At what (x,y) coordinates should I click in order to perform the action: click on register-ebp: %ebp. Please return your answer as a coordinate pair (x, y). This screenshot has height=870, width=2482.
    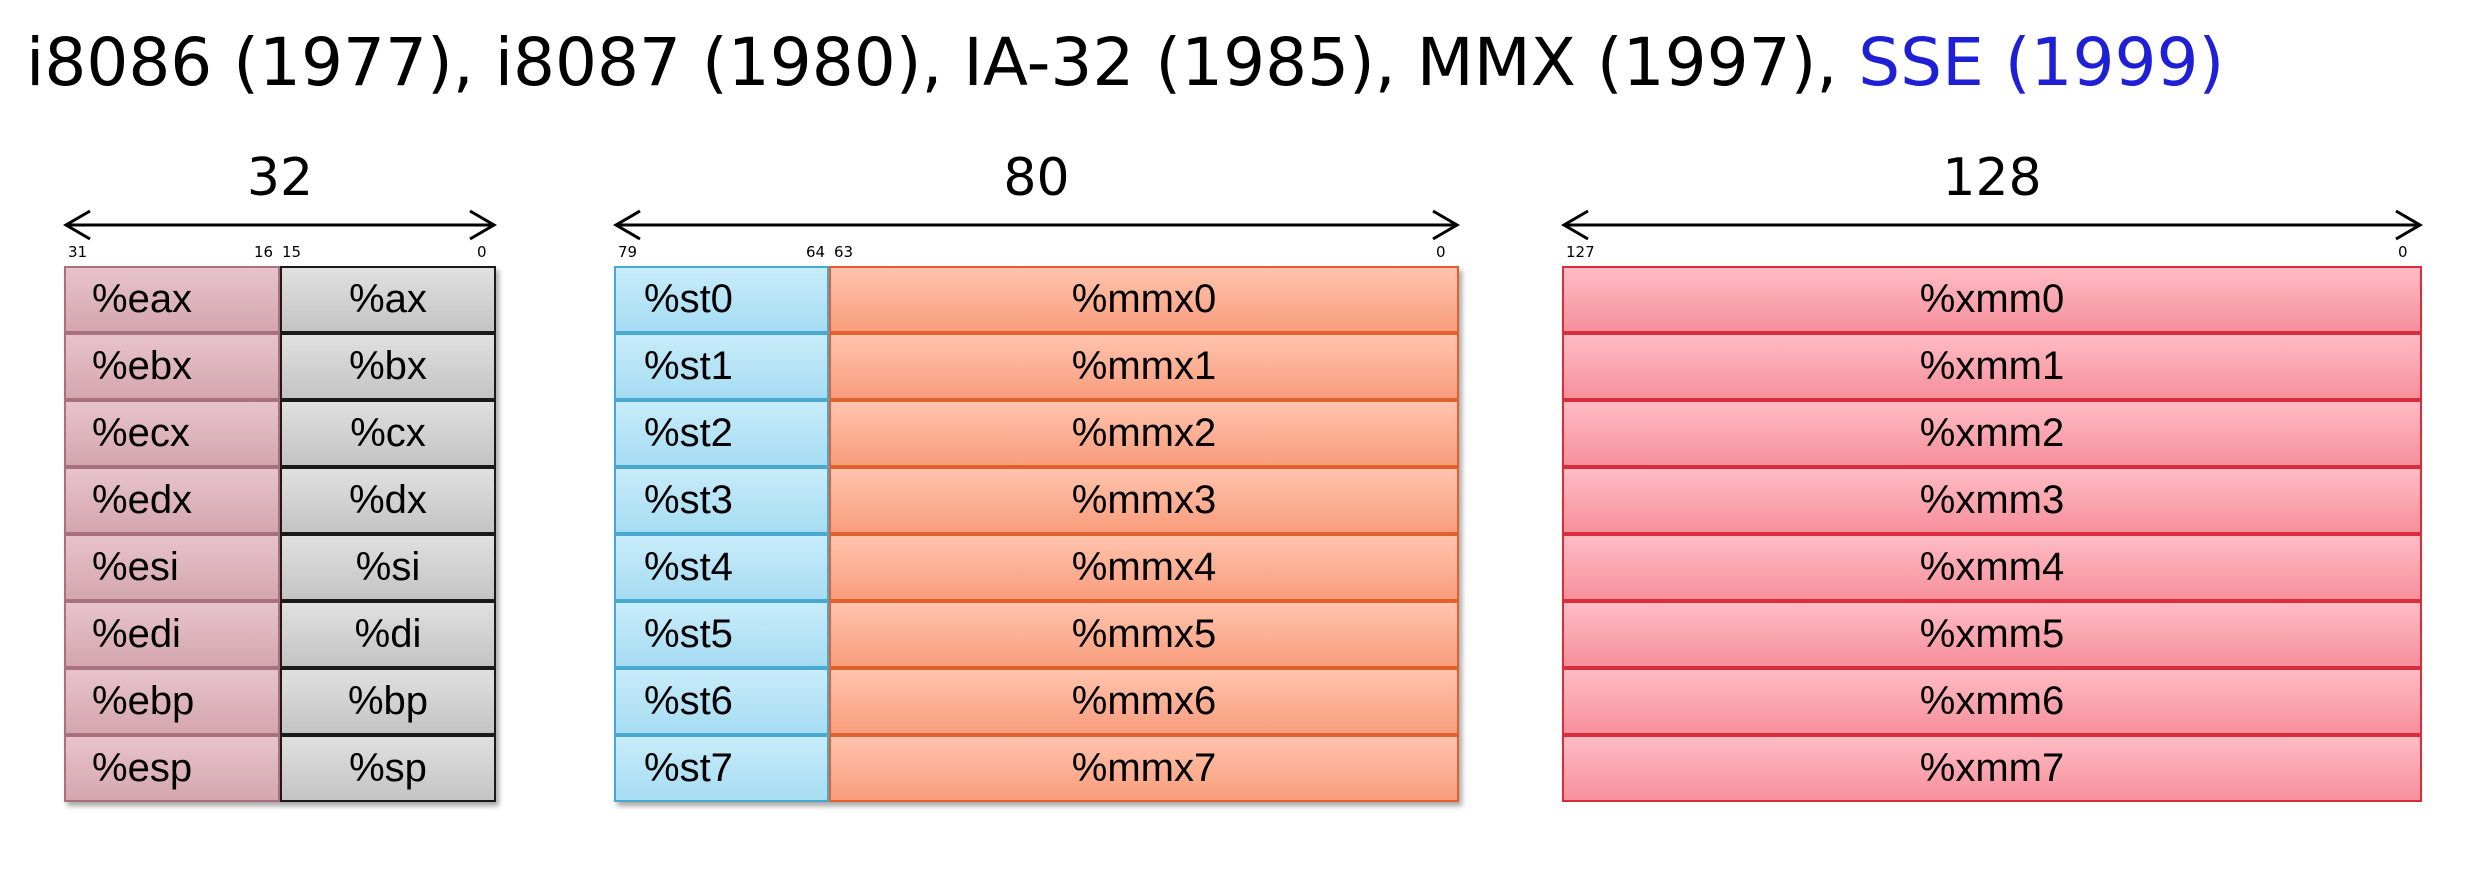
    Looking at the image, I should click on (172, 701).